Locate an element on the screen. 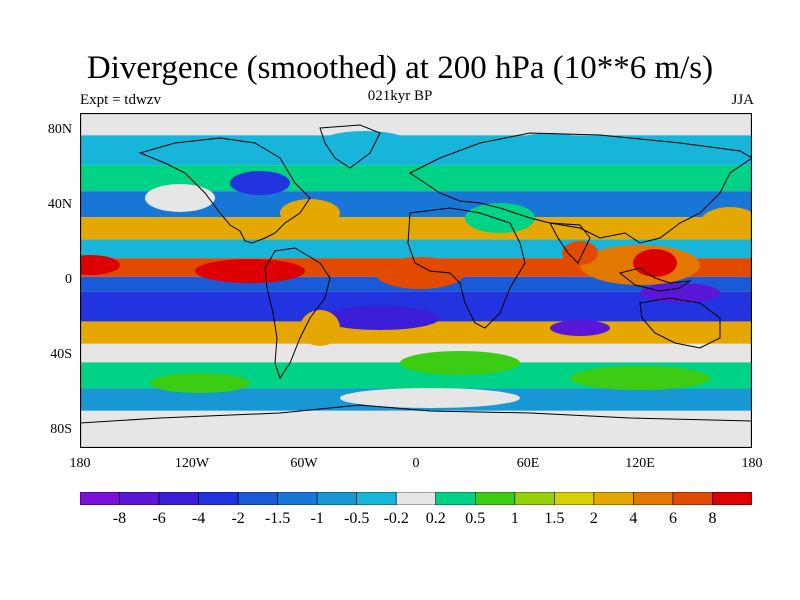  lon-tick-label: 0 is located at coordinates (416, 463).